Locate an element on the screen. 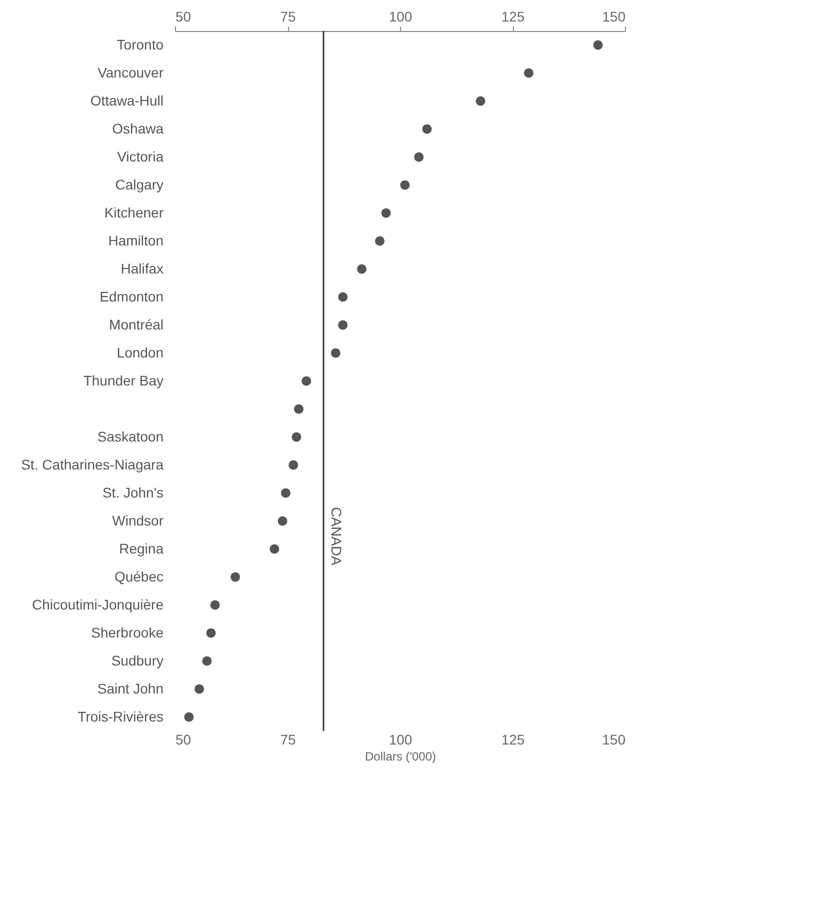  y-tick-label: Sudbury is located at coordinates (137, 660).